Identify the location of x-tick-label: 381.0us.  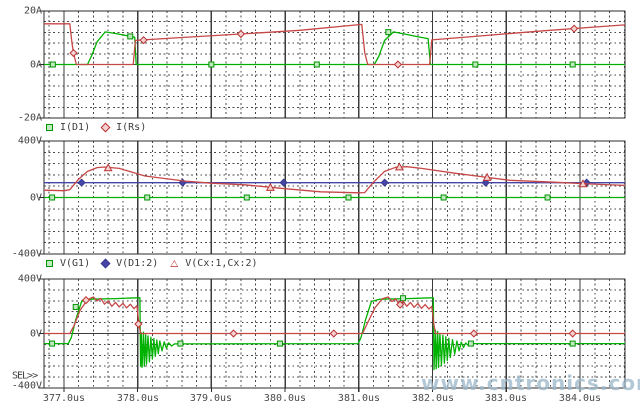
(359, 398).